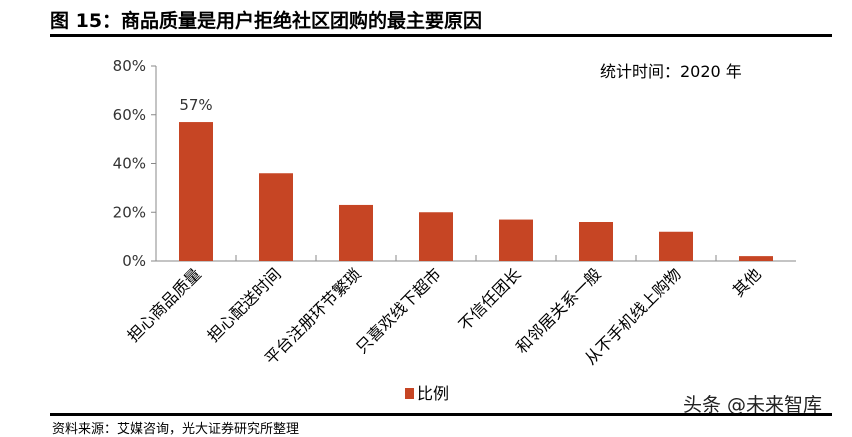 The width and height of the screenshot is (852, 437). I want to click on page-title: 图 15：商品质量是用户拒绝社区团购的最主要原因, so click(266, 21).